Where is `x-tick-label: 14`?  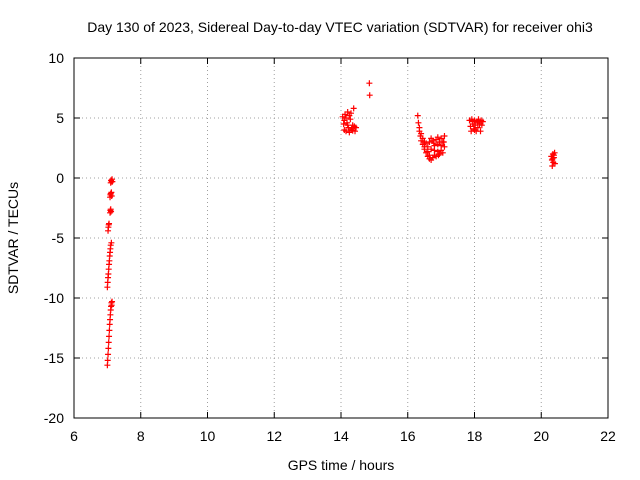 x-tick-label: 14 is located at coordinates (341, 436).